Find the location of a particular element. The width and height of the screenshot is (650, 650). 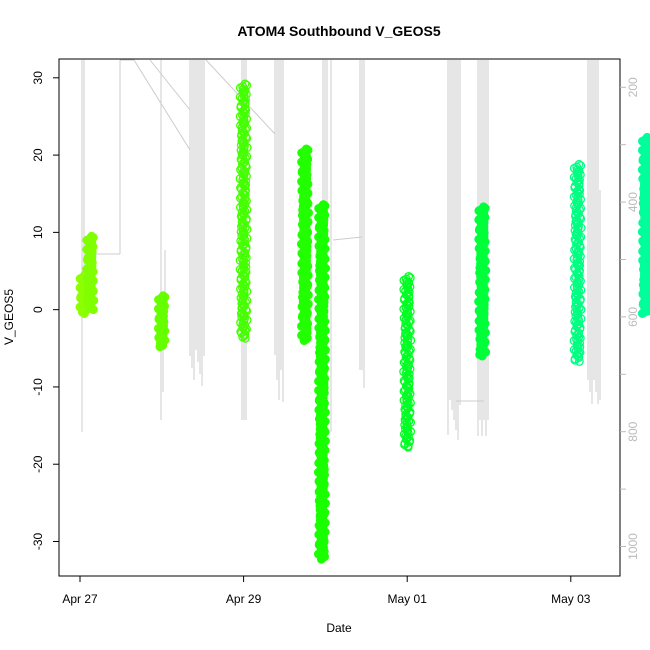

x-tick-label: Apr 27 is located at coordinates (80, 599).